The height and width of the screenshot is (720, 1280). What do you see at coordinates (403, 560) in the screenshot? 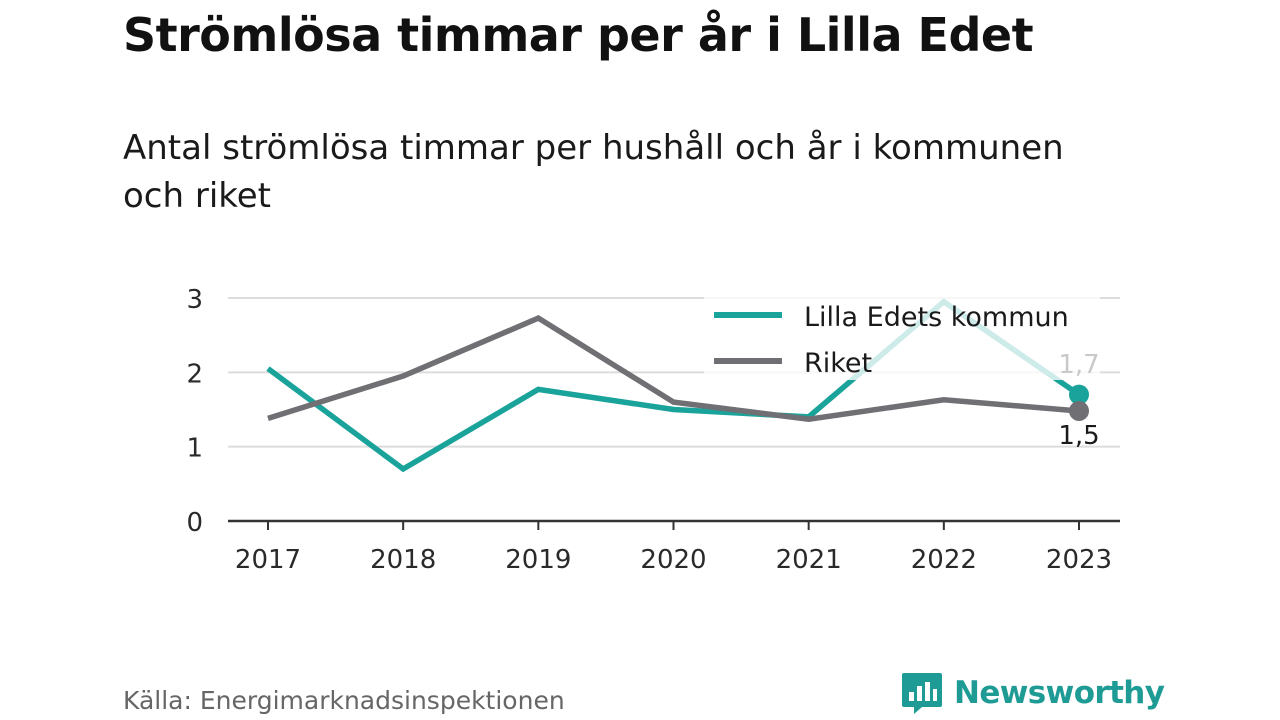
I see `x-tick-label: 2018` at bounding box center [403, 560].